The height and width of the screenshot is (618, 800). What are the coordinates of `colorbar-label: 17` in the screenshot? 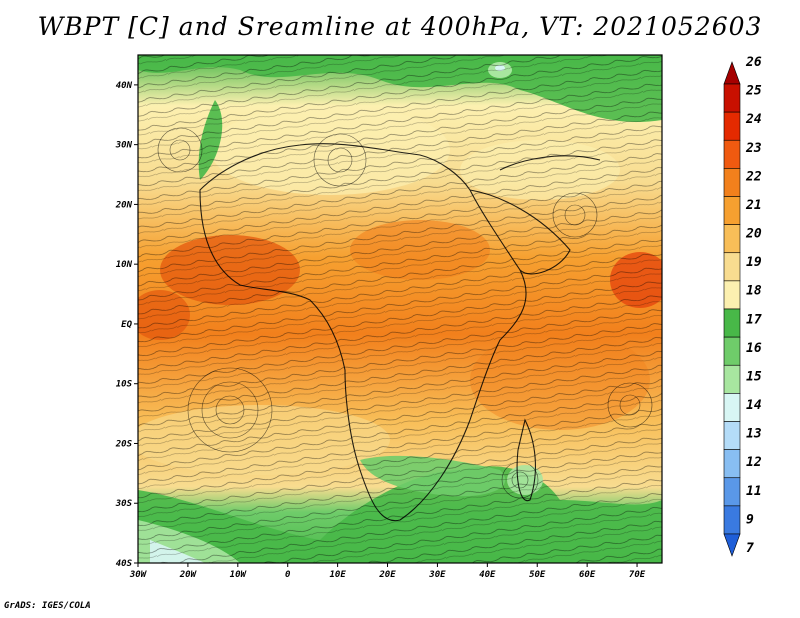 It's located at (754, 319).